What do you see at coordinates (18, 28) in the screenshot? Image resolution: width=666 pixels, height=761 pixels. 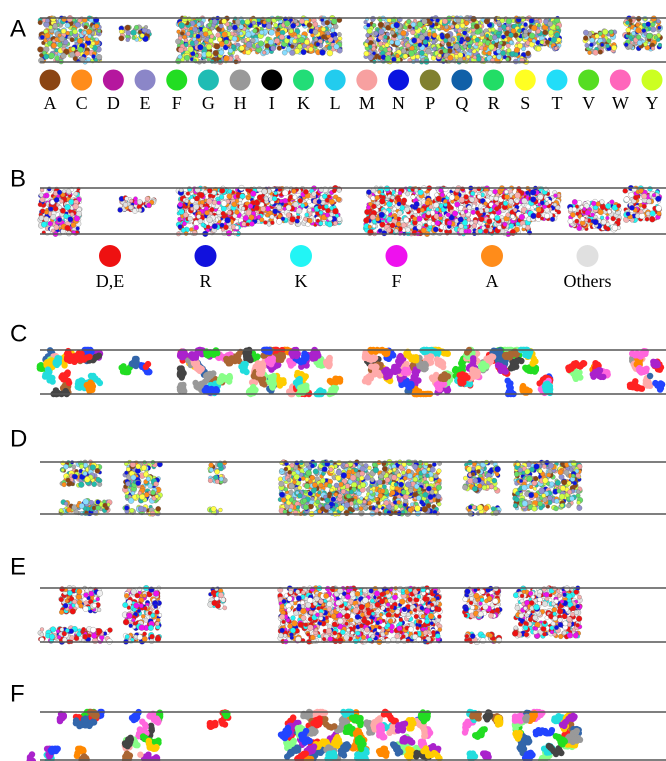 I see `panel-label: A` at bounding box center [18, 28].